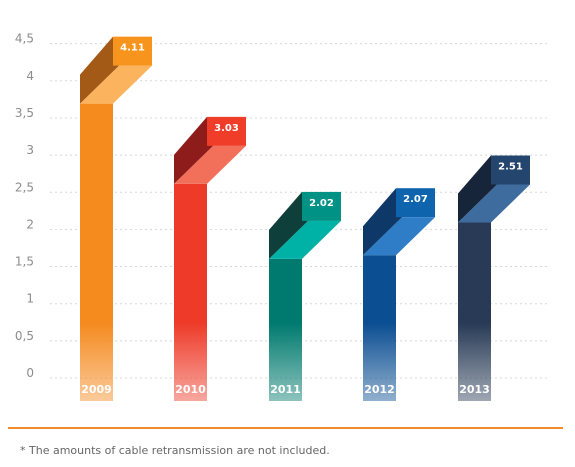 This screenshot has width=575, height=467. Describe the element at coordinates (116, 218) in the screenshot. I see `bar-2009: 4.11 2009` at that location.